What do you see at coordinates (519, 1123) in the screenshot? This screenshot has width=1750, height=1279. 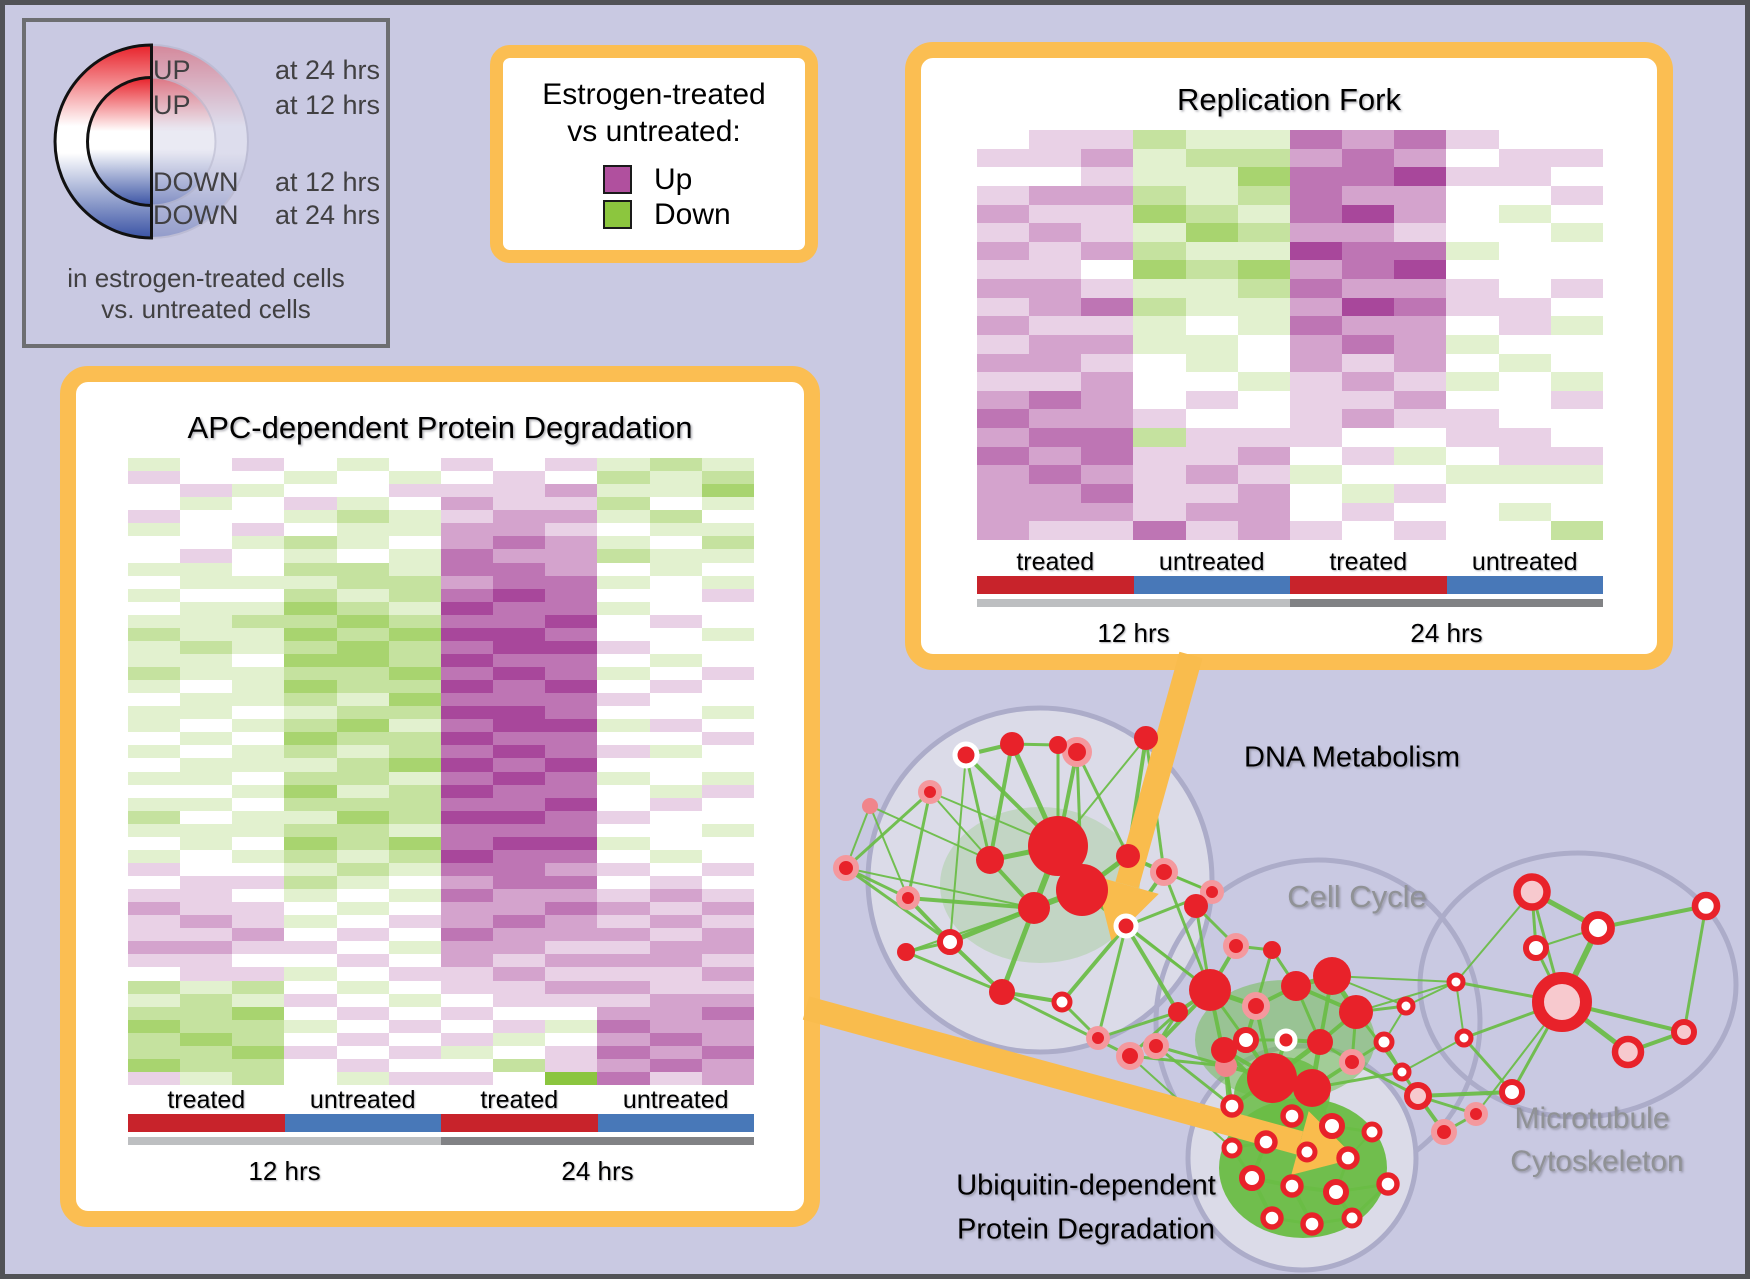 I see `treatment-color-bar` at bounding box center [519, 1123].